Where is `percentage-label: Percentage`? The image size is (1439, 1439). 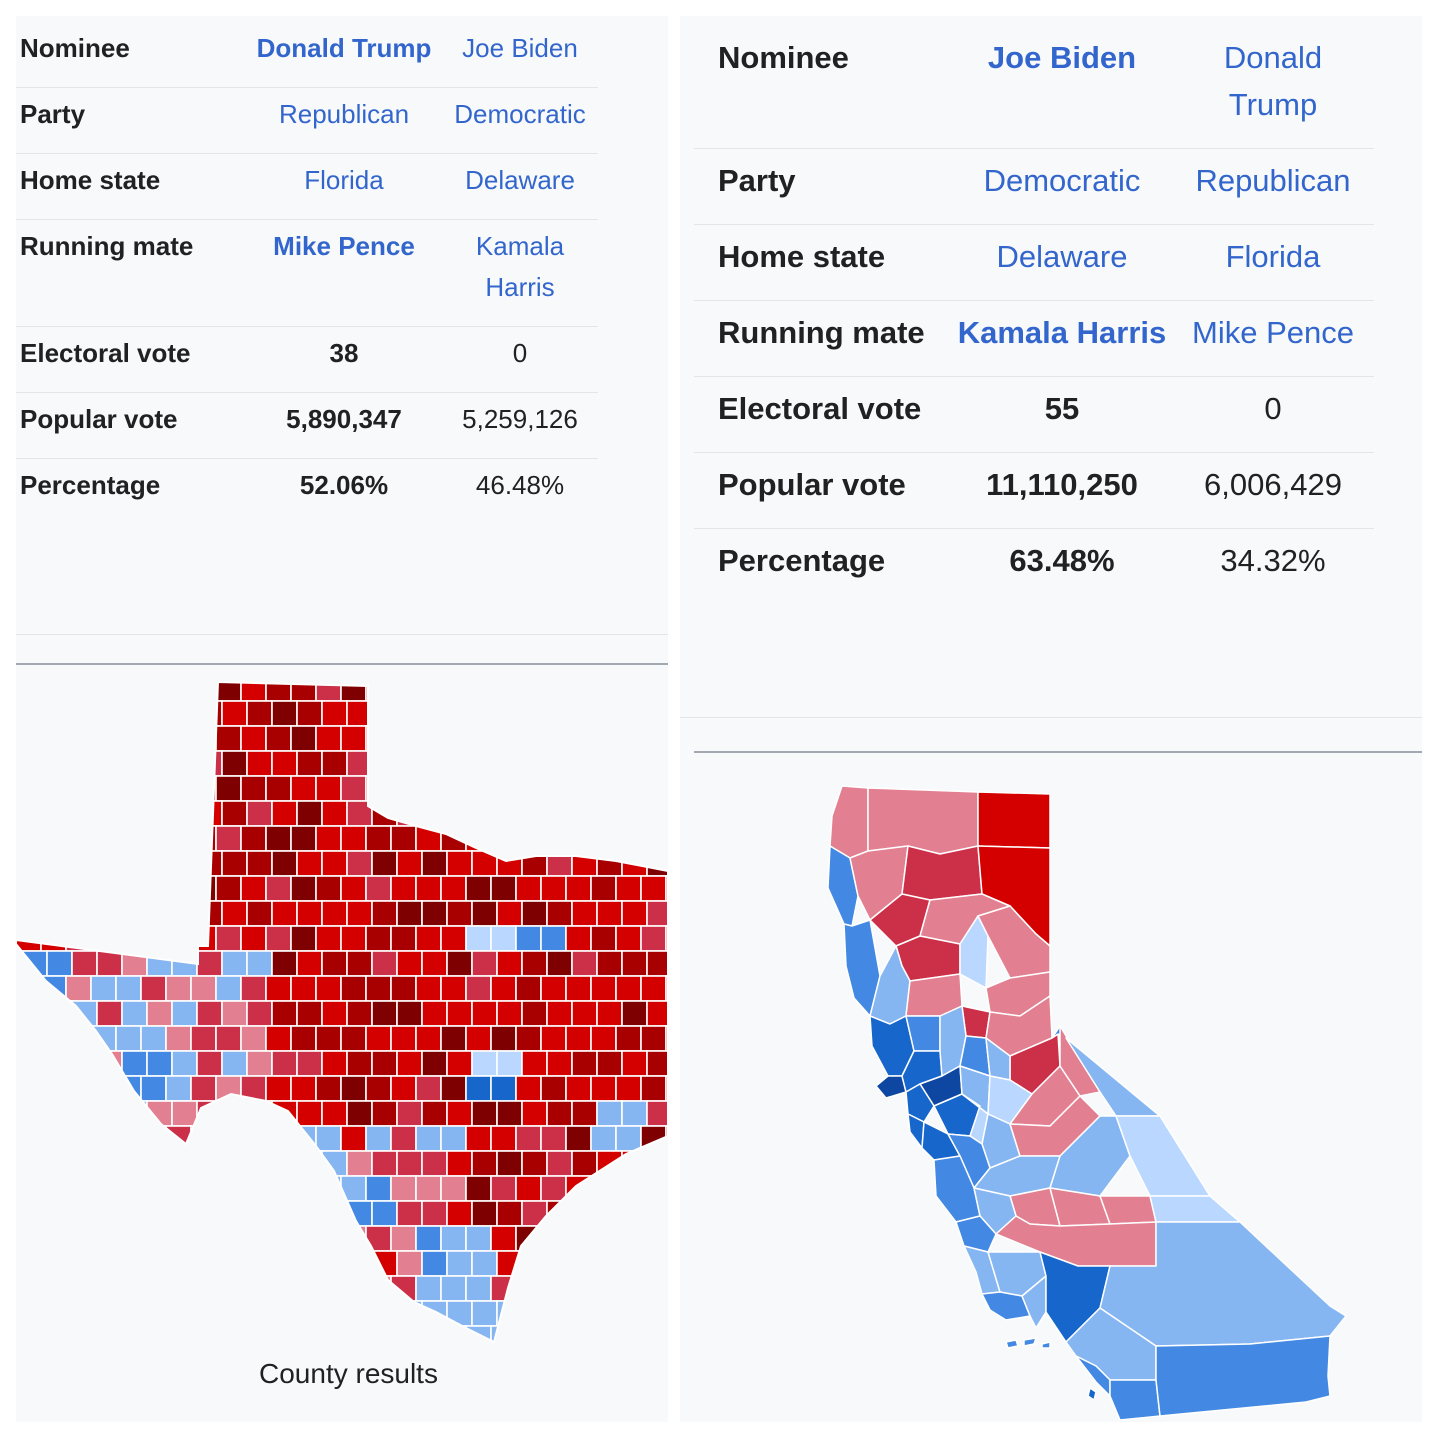
percentage-label: Percentage is located at coordinates (90, 485).